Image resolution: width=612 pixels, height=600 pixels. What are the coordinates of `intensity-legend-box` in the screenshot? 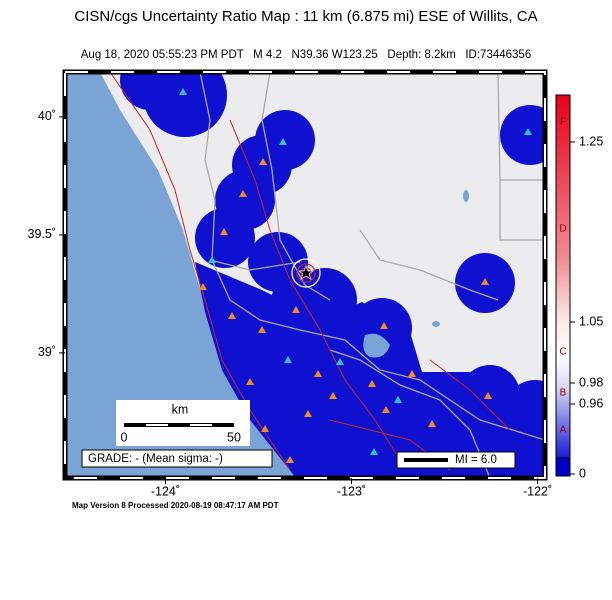 It's located at (456, 460).